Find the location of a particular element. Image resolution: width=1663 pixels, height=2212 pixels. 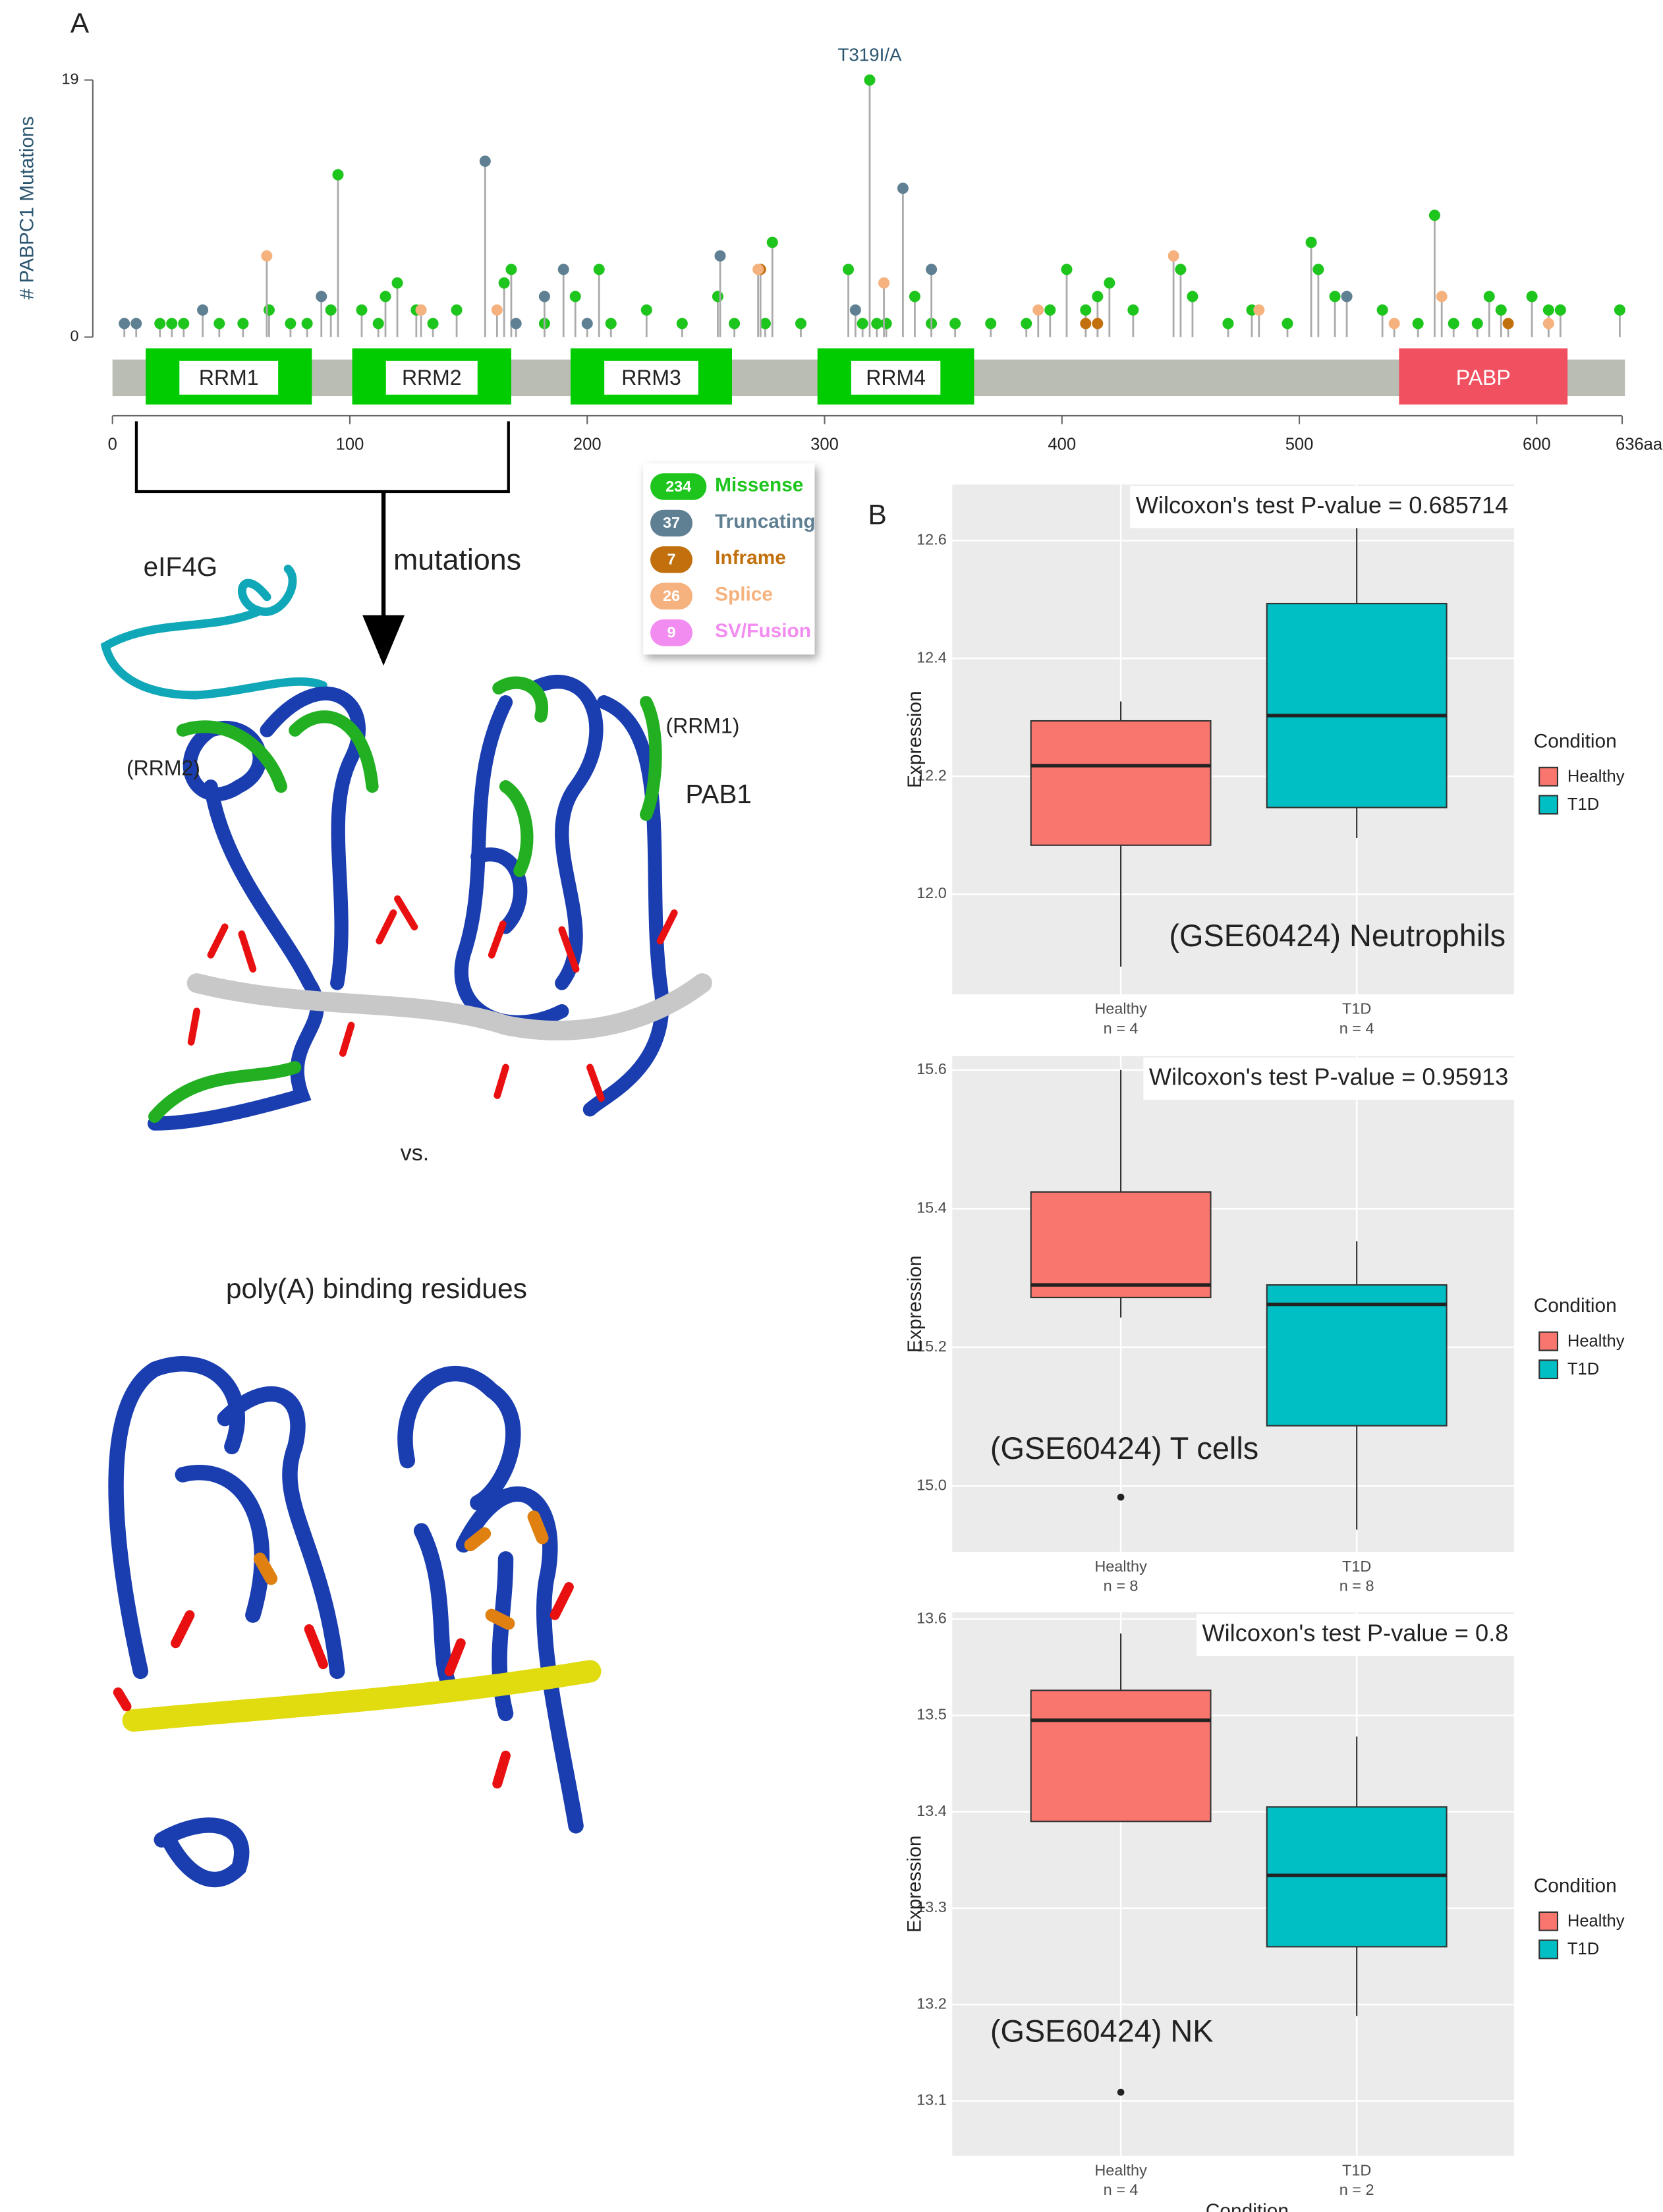

legend-count: 7 is located at coordinates (671, 559).